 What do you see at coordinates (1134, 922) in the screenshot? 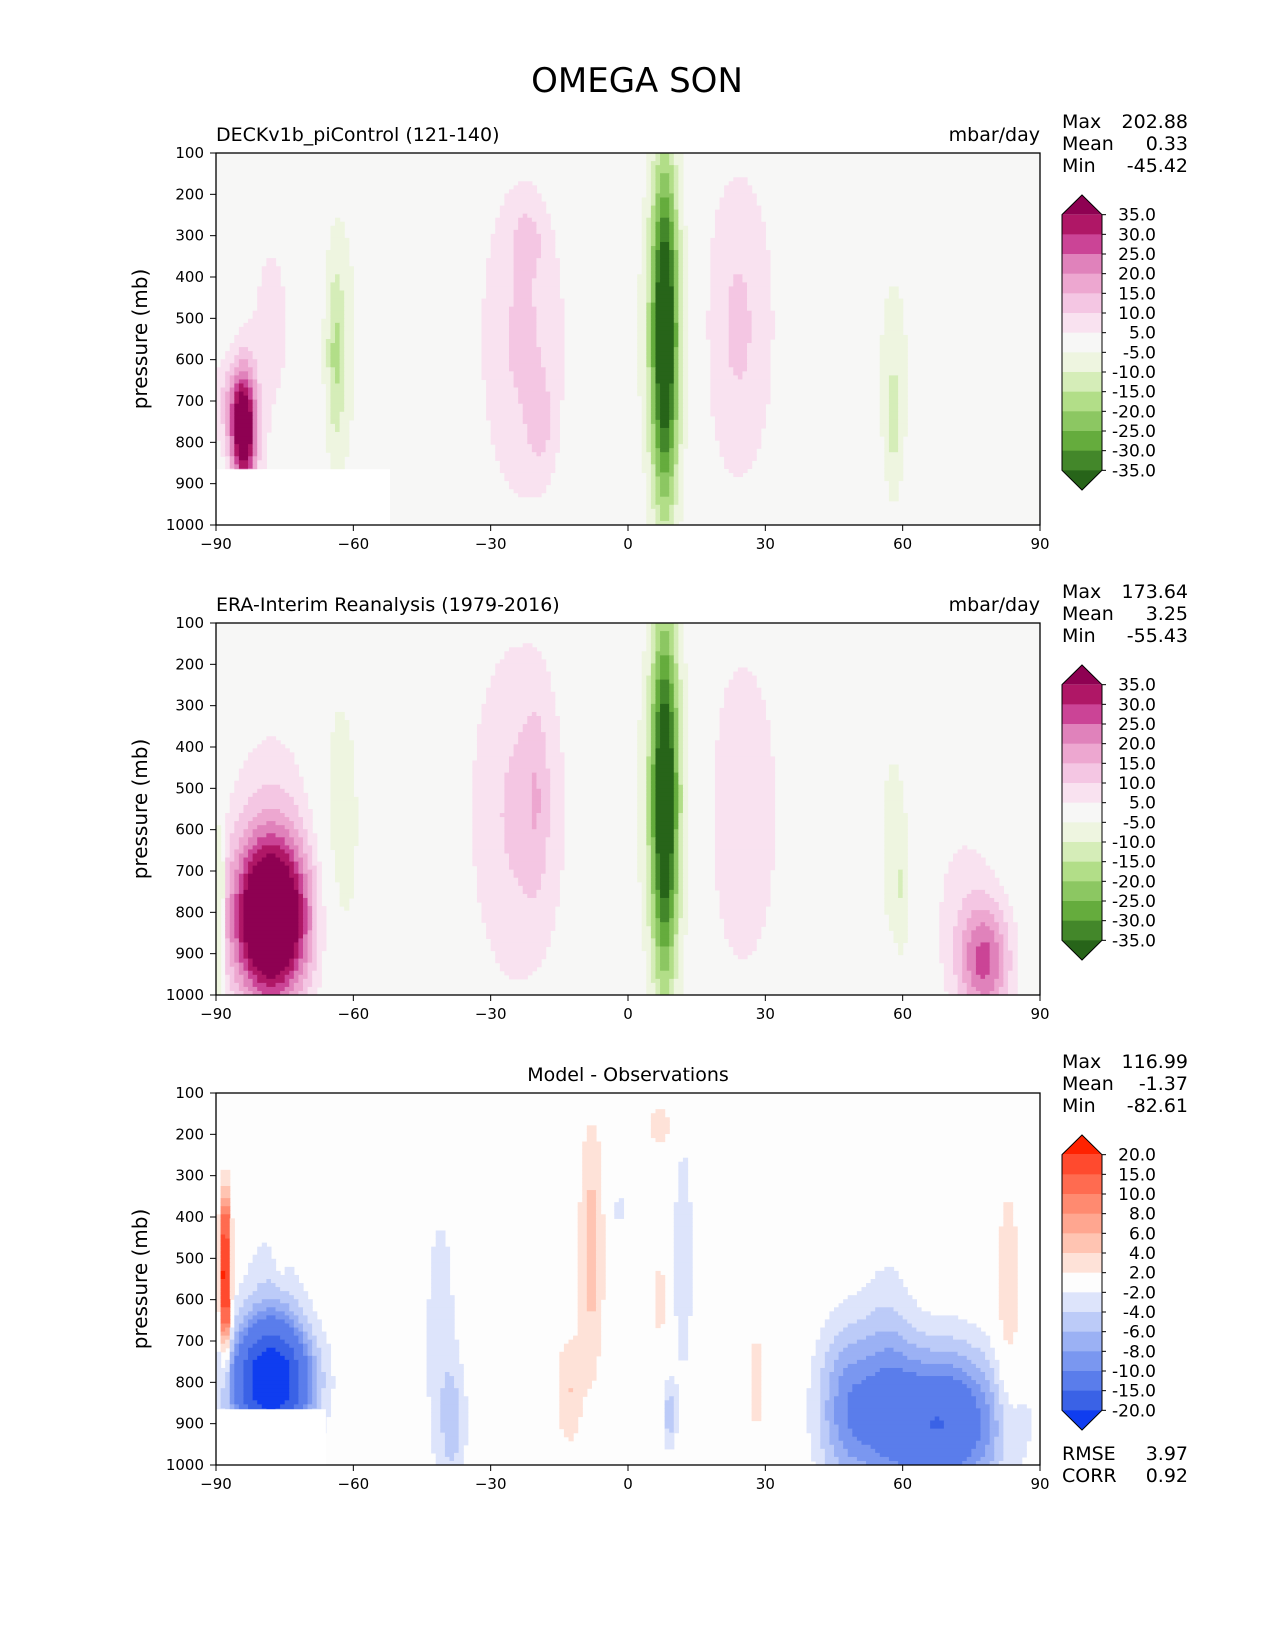
I see `colorbar-label: -30.0` at bounding box center [1134, 922].